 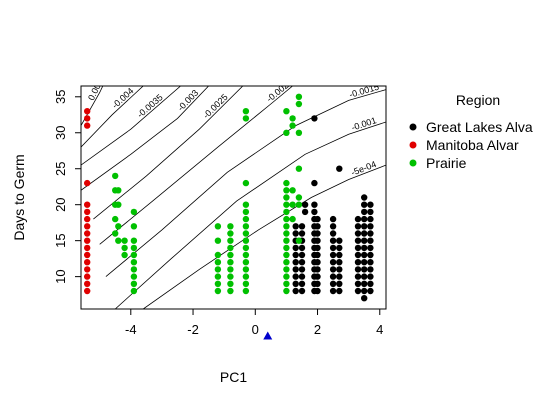 What do you see at coordinates (215, 106) in the screenshot?
I see `contour-label: -0.0025` at bounding box center [215, 106].